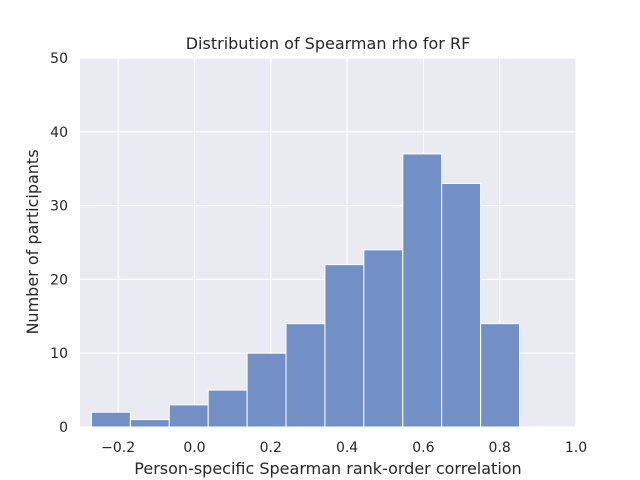  Describe the element at coordinates (328, 43) in the screenshot. I see `chart-title: Distribution of Spearman rho for RF` at that location.